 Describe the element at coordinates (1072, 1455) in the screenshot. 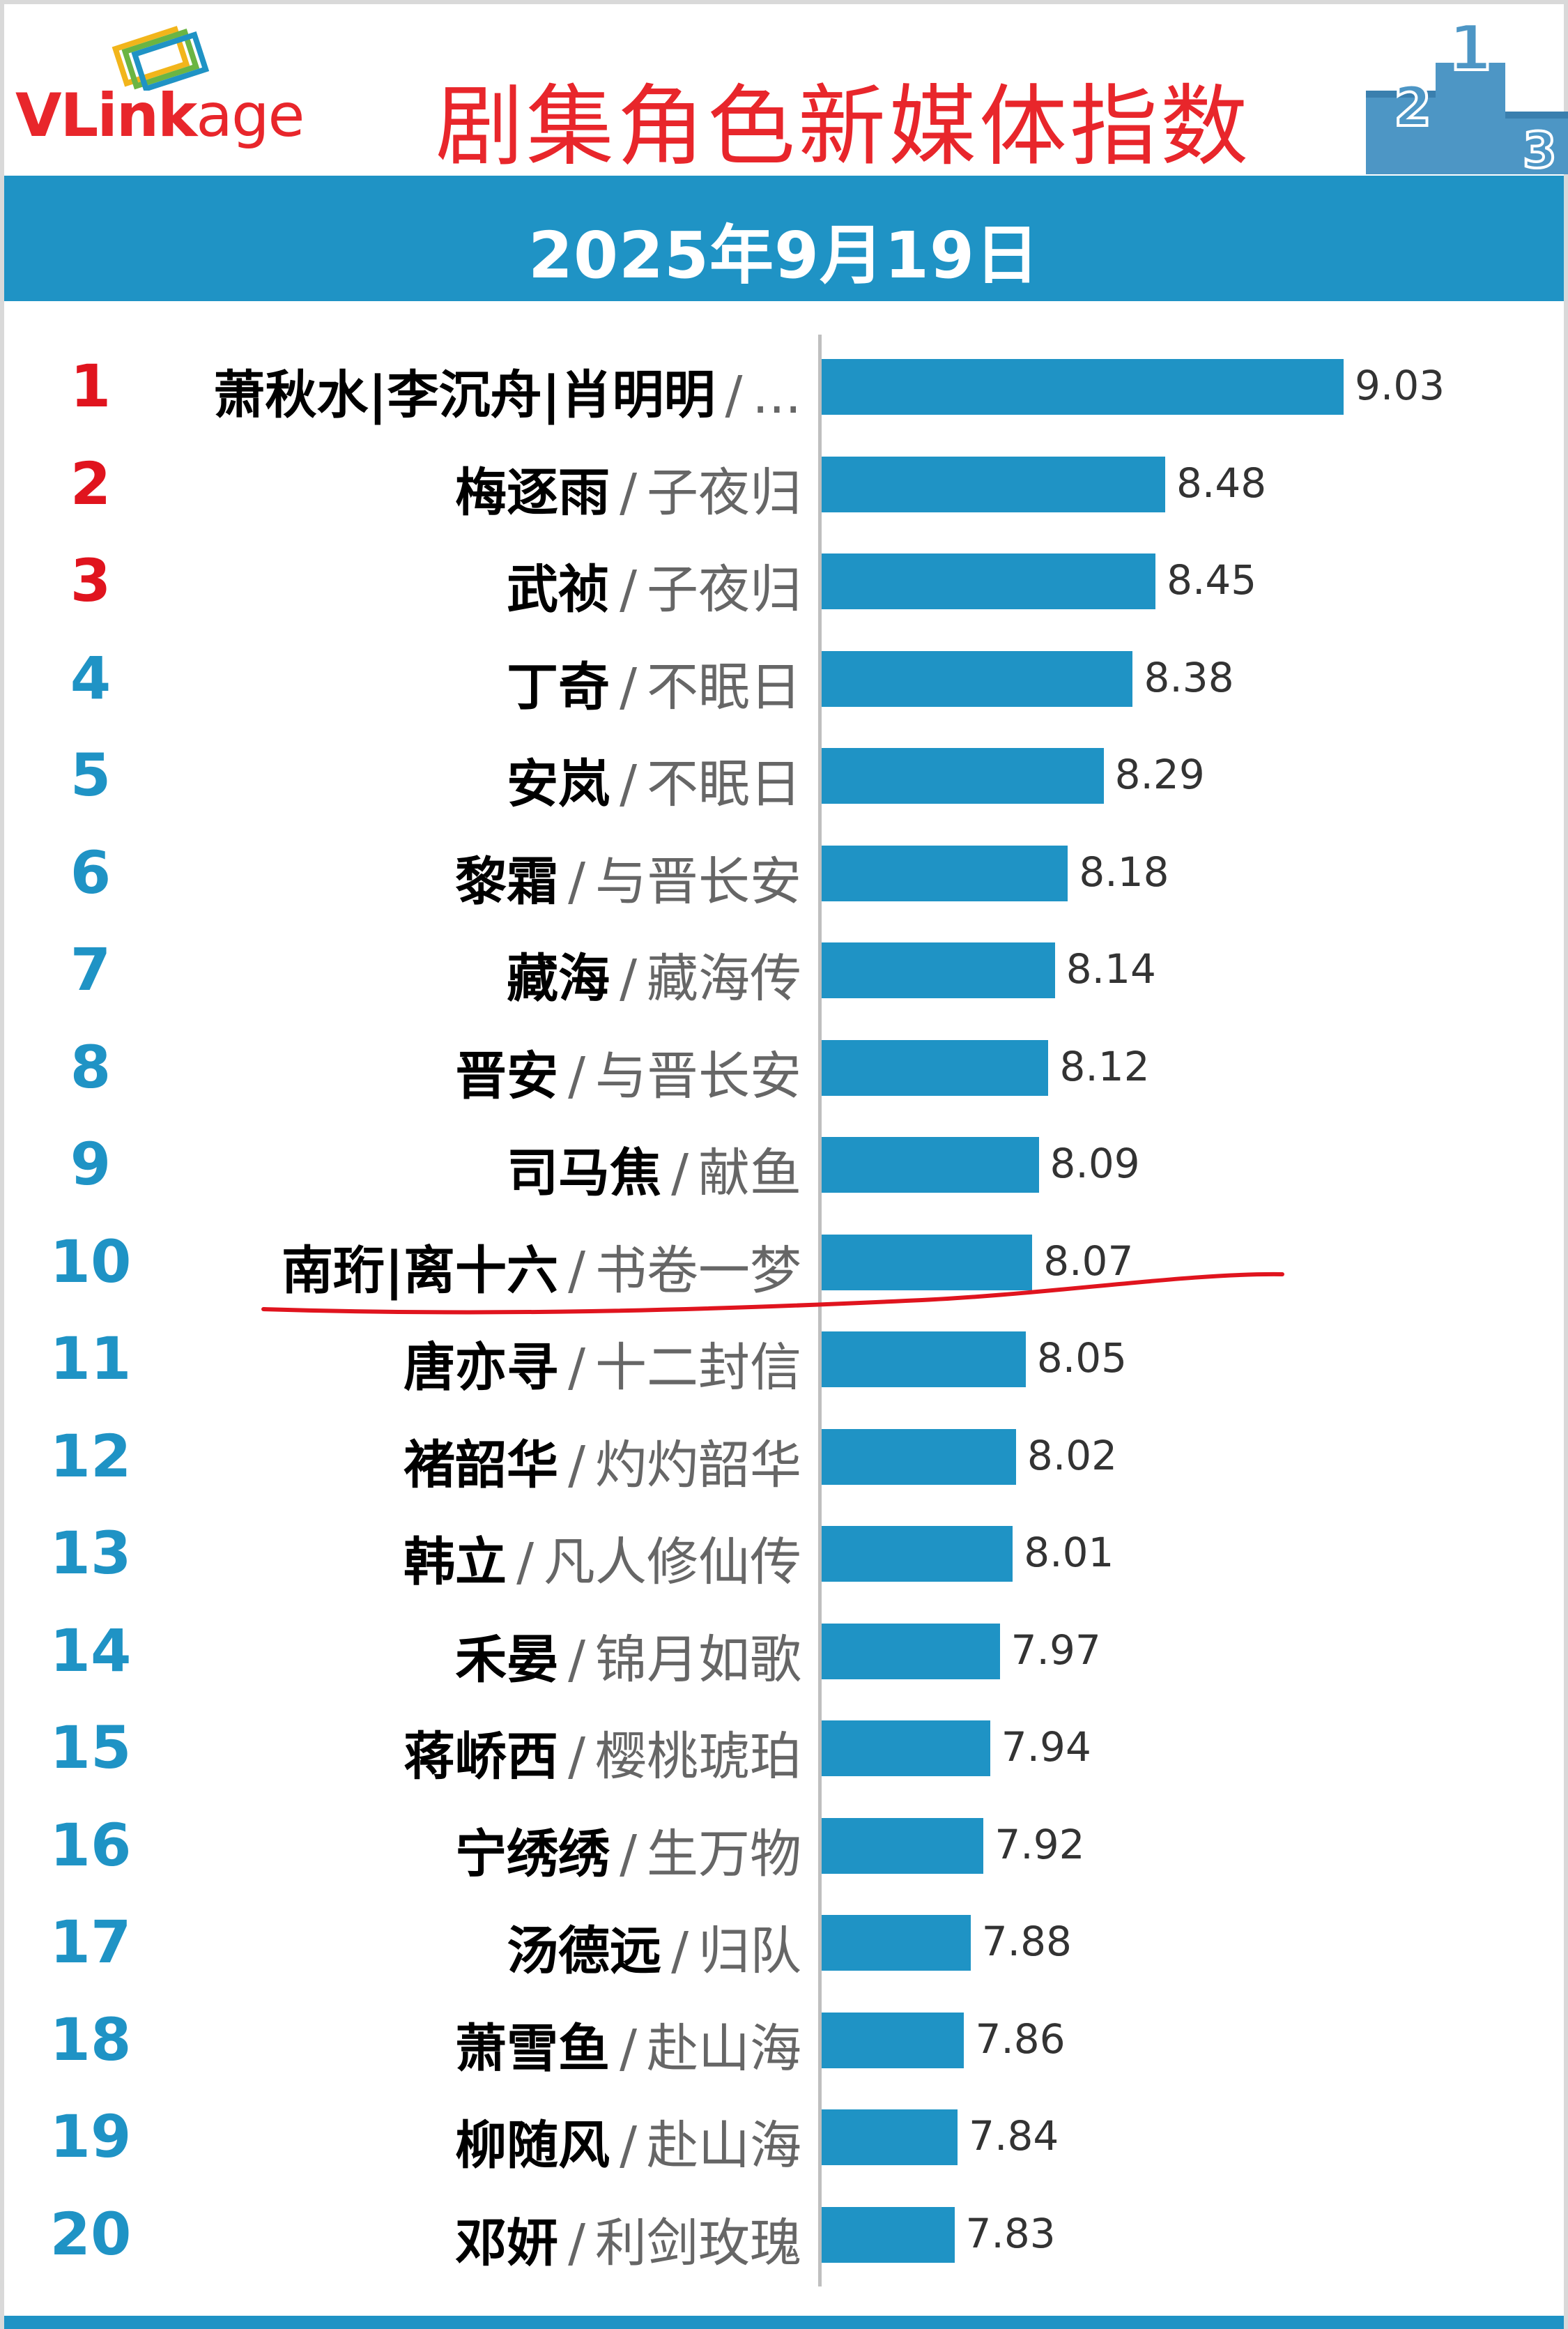

I see `bar-value-label: 8.02` at that location.